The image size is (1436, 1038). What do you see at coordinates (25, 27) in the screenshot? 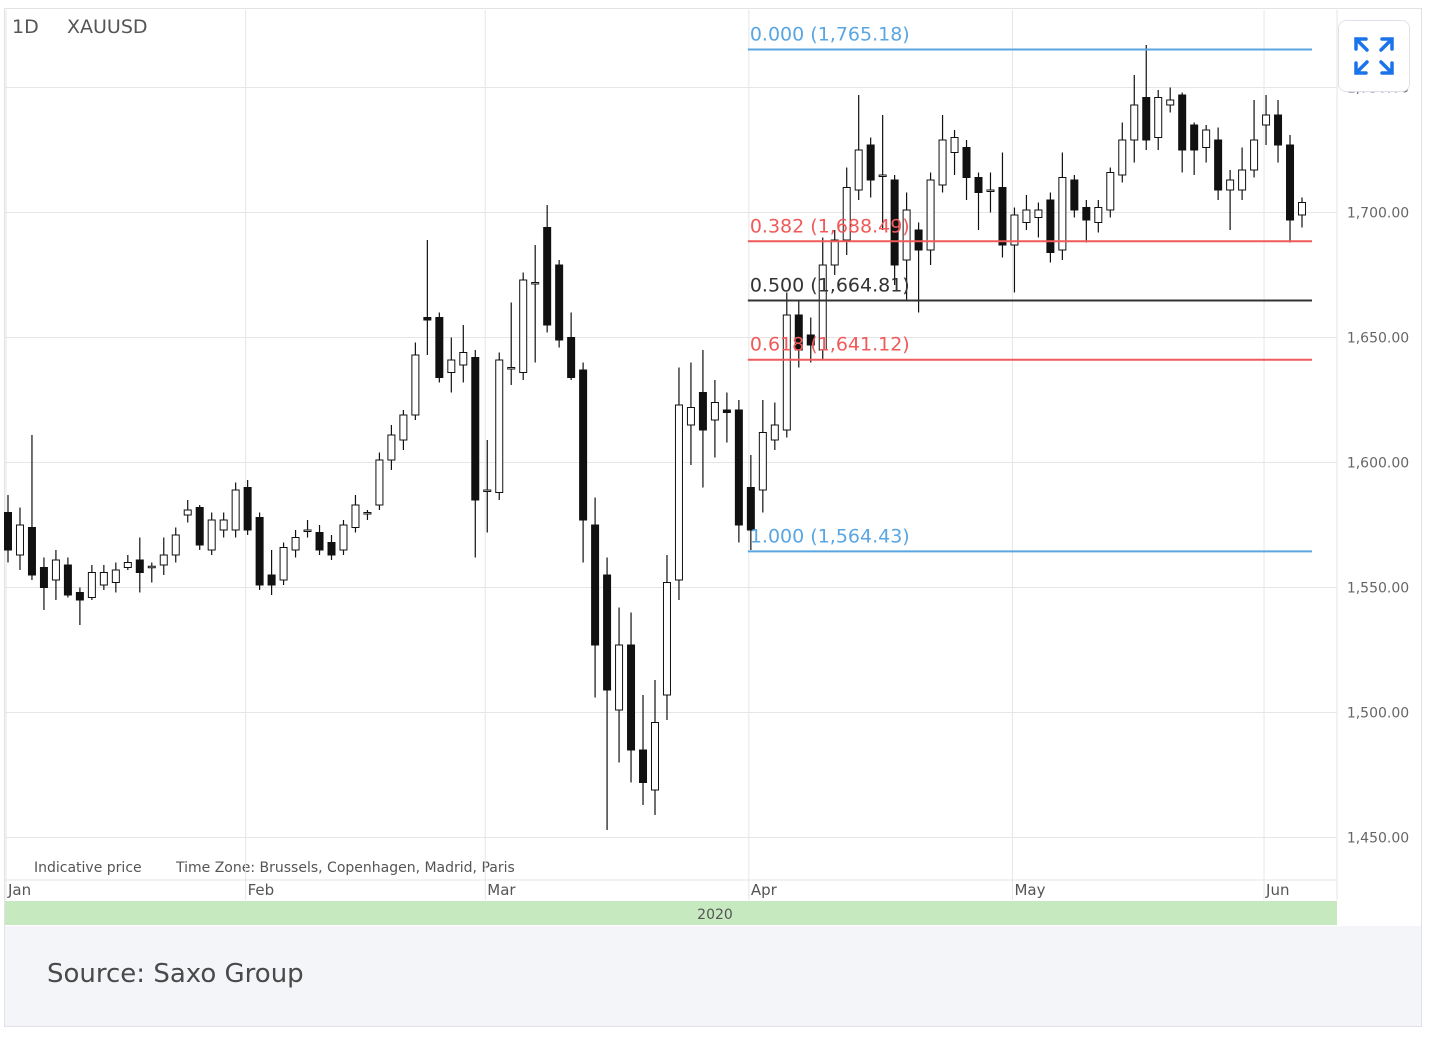
I see `interval: 1D` at bounding box center [25, 27].